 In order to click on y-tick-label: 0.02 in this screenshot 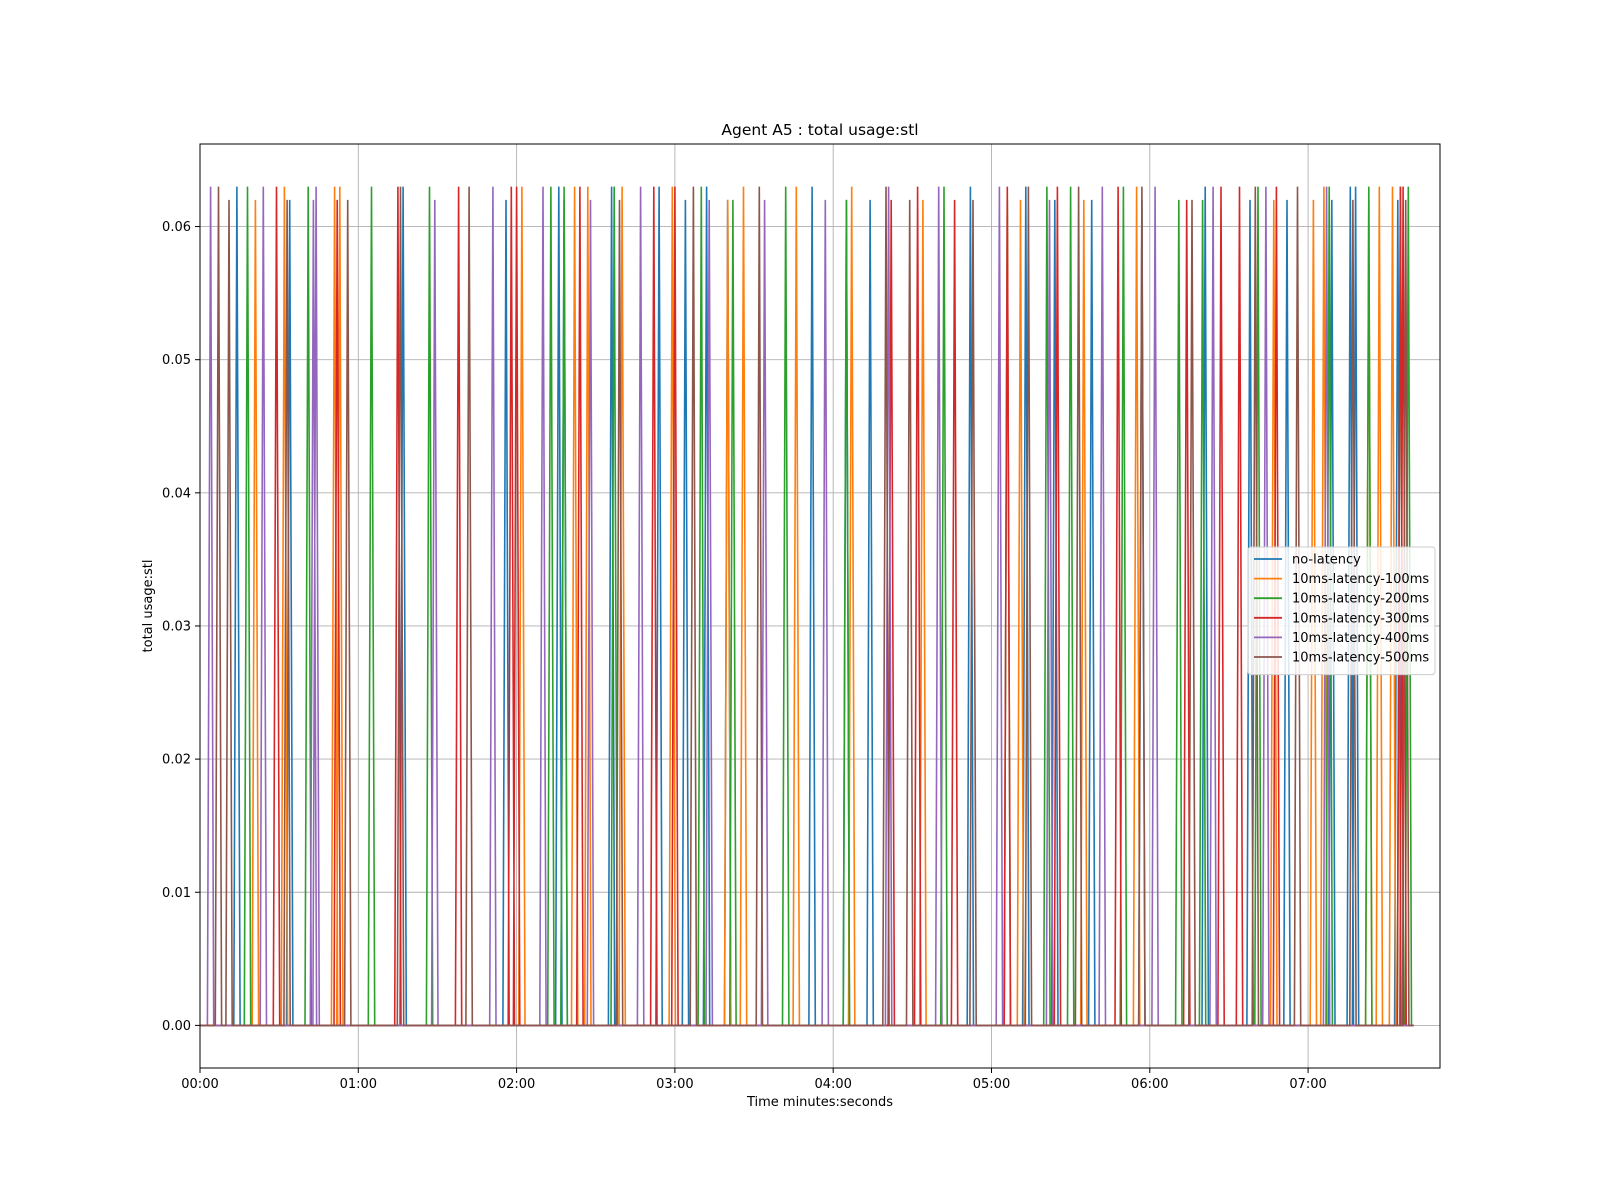, I will do `click(176, 760)`.